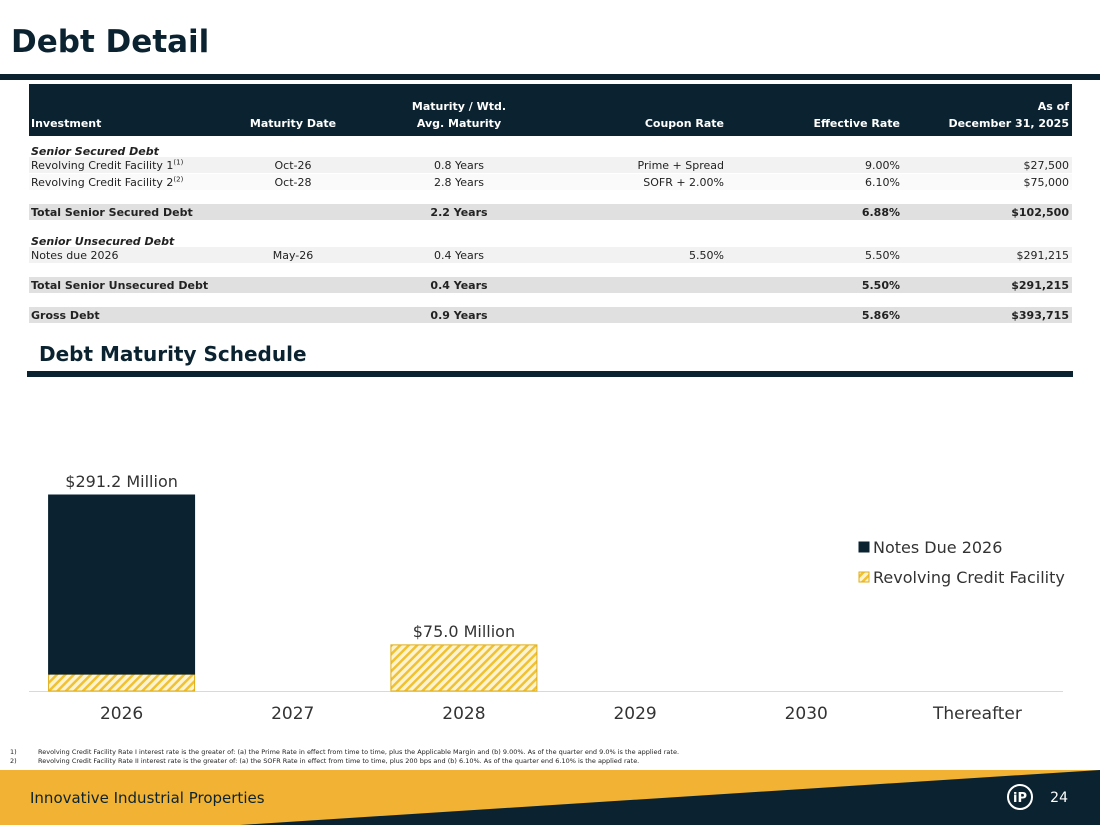  What do you see at coordinates (13, 761) in the screenshot?
I see `footnote-number: 2)` at bounding box center [13, 761].